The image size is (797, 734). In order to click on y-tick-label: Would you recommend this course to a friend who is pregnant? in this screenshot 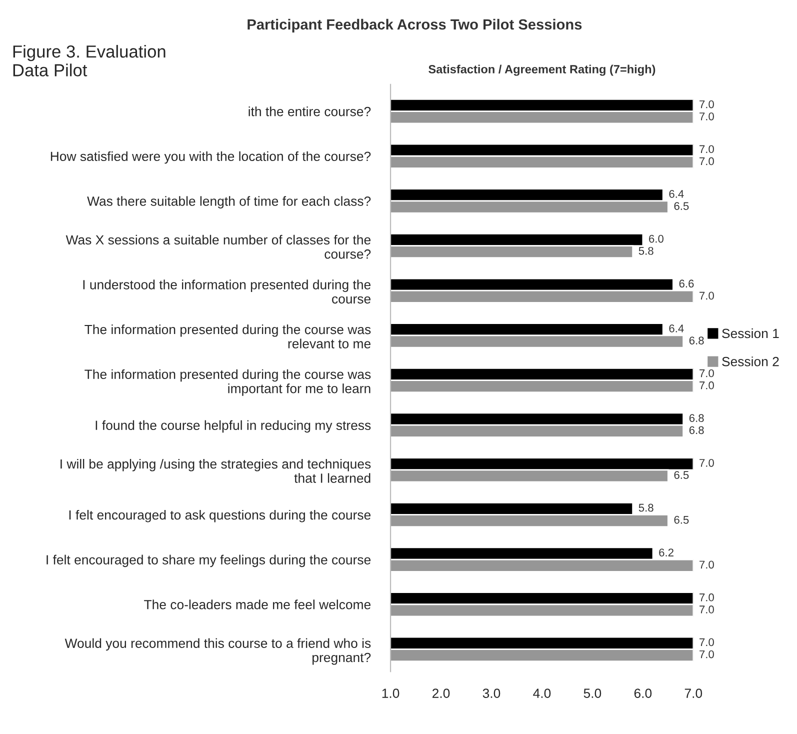, I will do `click(217, 651)`.